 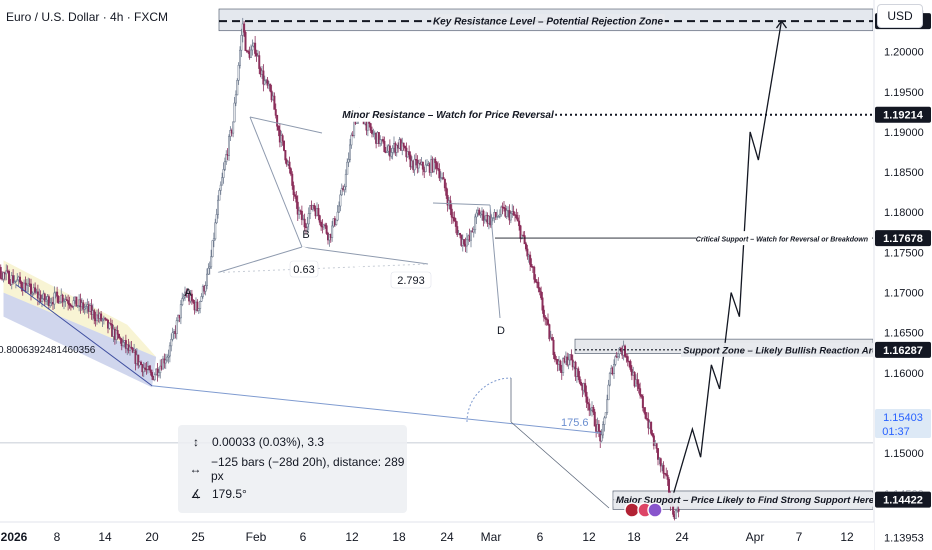 I want to click on projection-path, so click(x=727, y=260).